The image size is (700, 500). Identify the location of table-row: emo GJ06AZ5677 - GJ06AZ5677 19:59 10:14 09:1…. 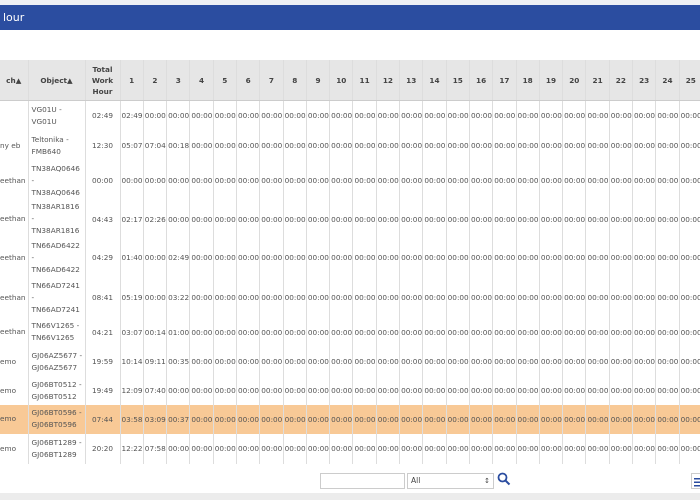
(350, 361).